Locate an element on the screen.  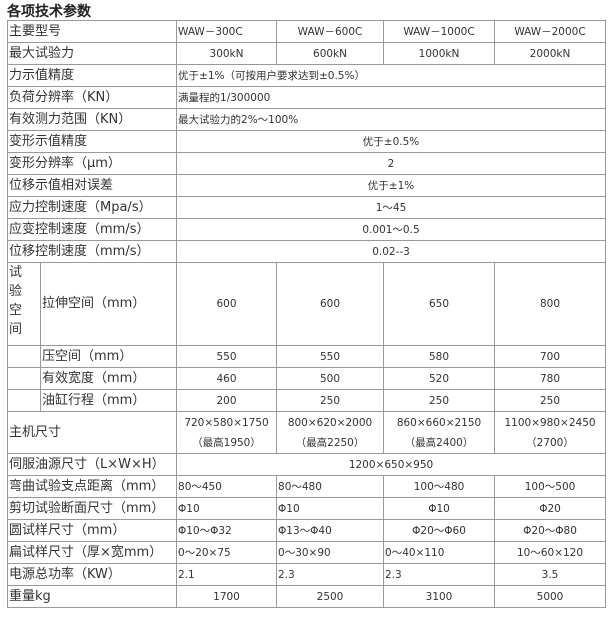
table-row-shear: 剪切试验断面尺寸（mm） Φ10 Φ10 Φ10 Φ20 is located at coordinates (306, 508).